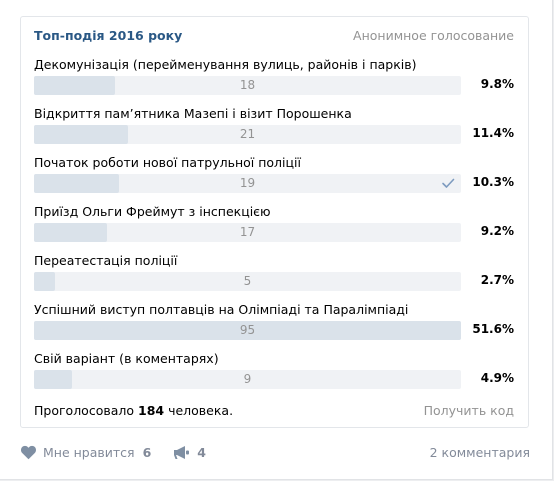 This screenshot has width=554, height=481. I want to click on poll-answer: Переатестація поліції 5 2.7%, so click(274, 275).